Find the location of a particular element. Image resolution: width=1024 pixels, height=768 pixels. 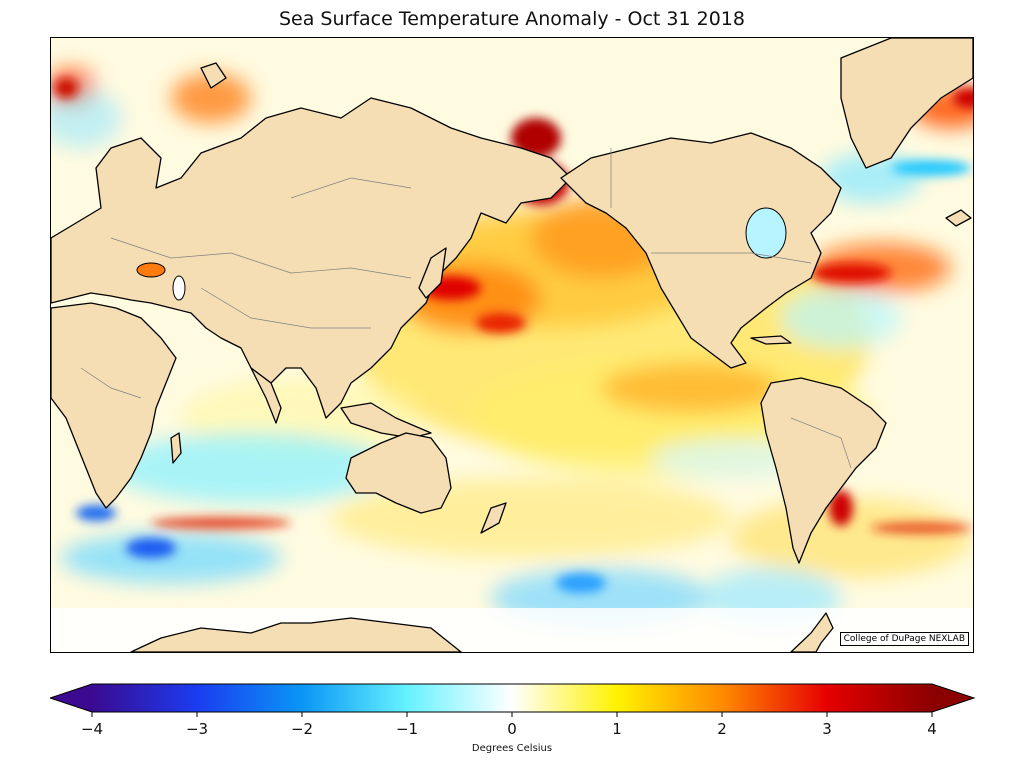

colorbar-tick-label: −2 is located at coordinates (302, 729).